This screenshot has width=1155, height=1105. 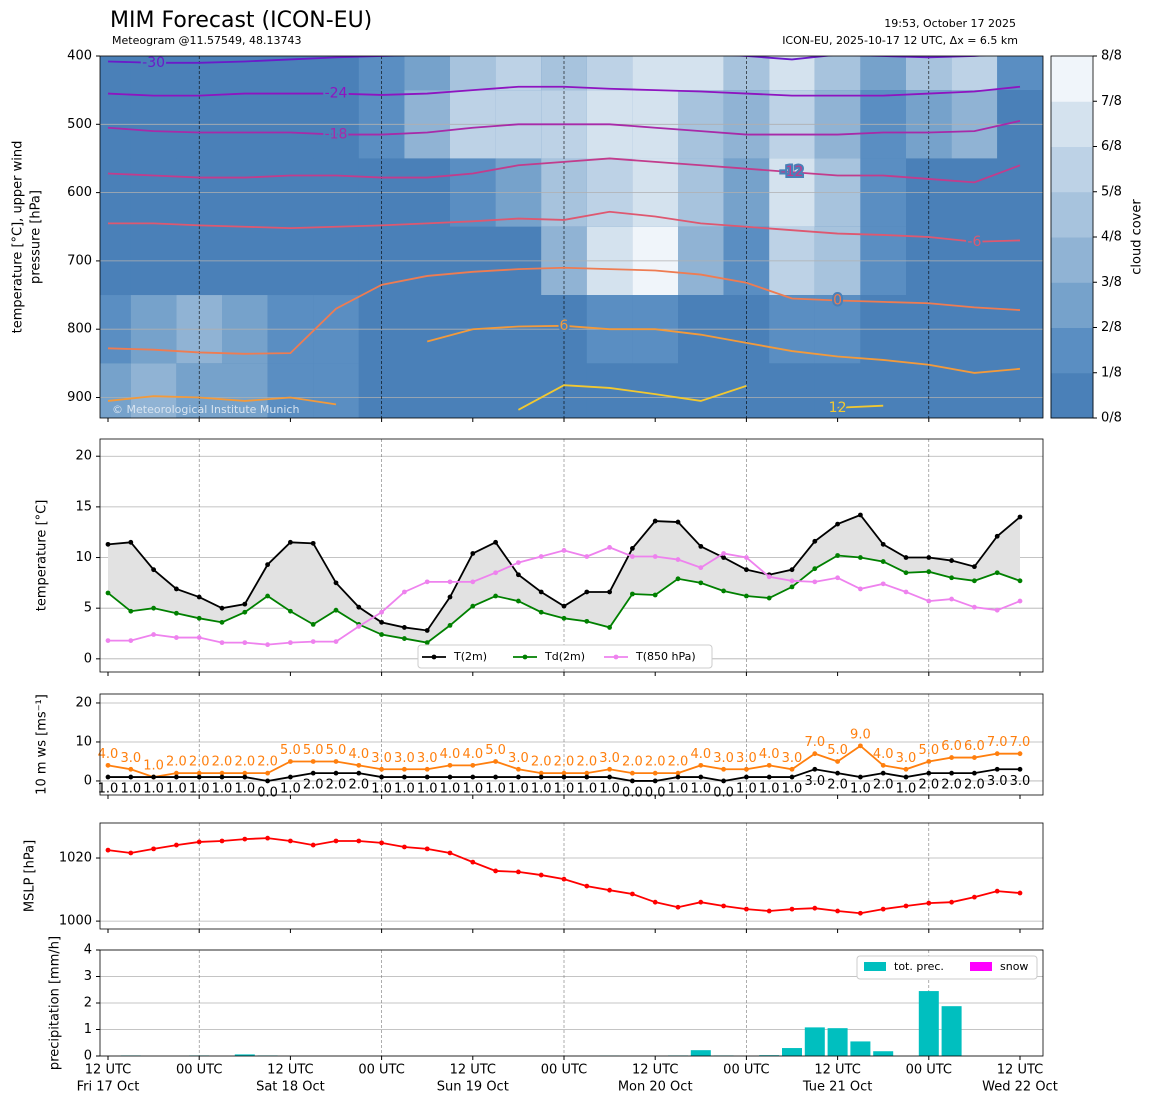 I want to click on y-tick-label: 3, so click(x=88, y=976).